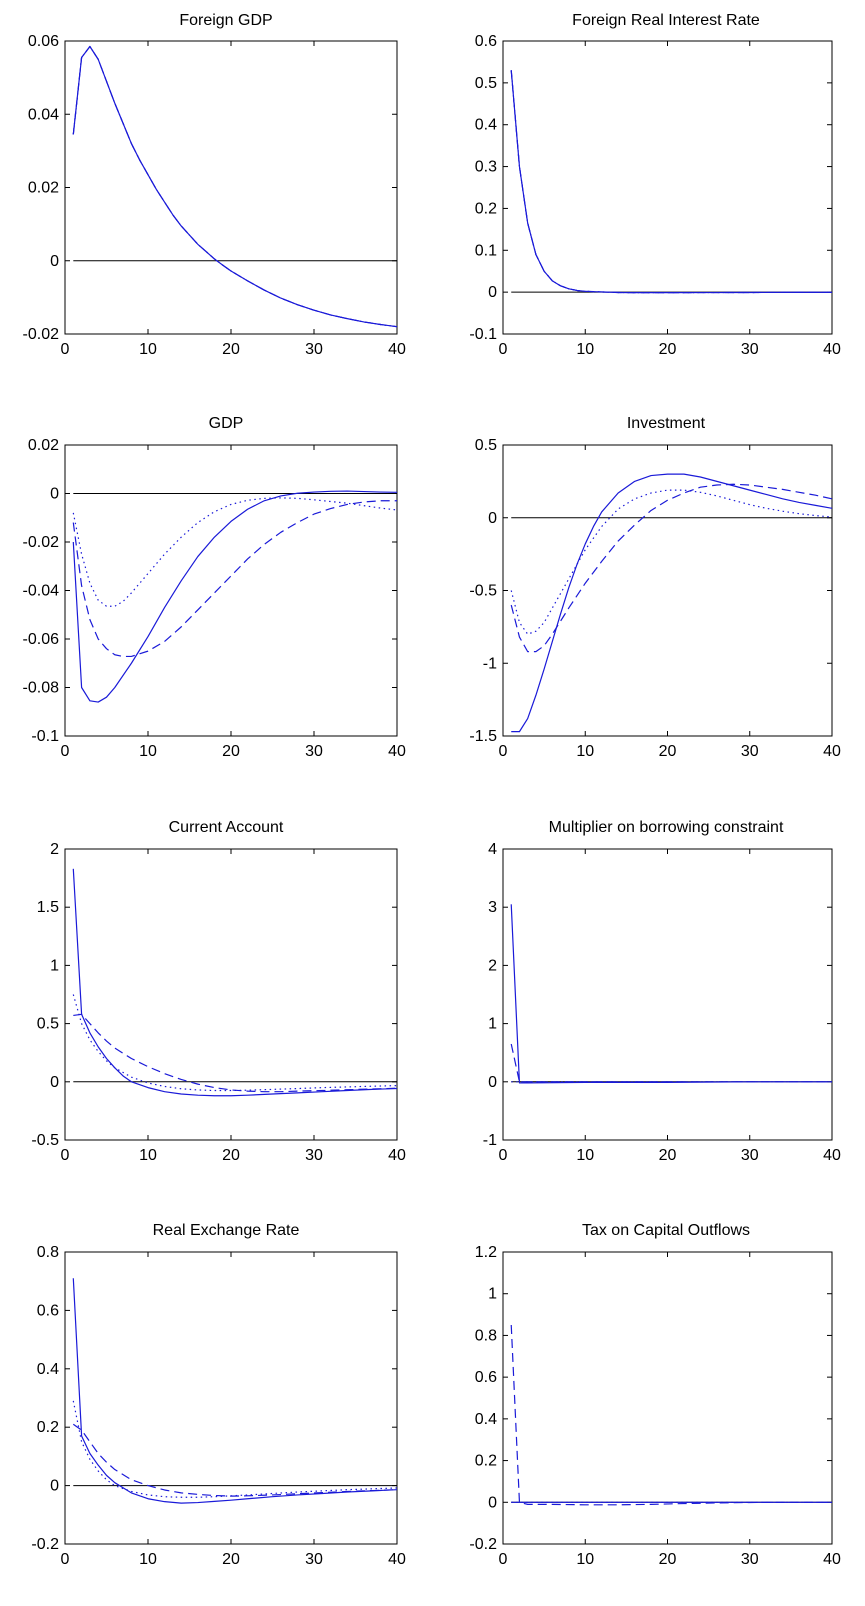  What do you see at coordinates (492, 849) in the screenshot?
I see `y-tick-label: 4` at bounding box center [492, 849].